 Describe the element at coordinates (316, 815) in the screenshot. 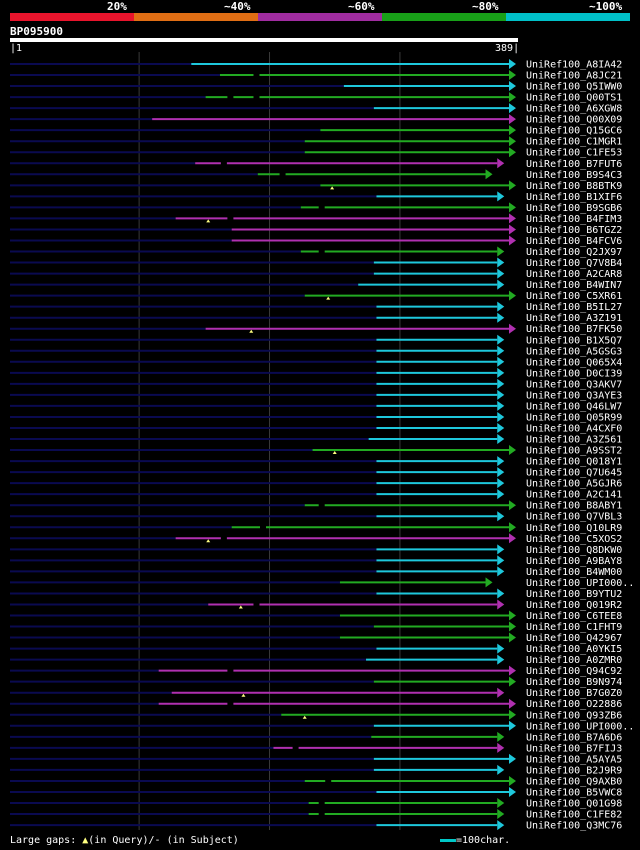

I see `hit-row: UniRef100_C1FE82` at that location.